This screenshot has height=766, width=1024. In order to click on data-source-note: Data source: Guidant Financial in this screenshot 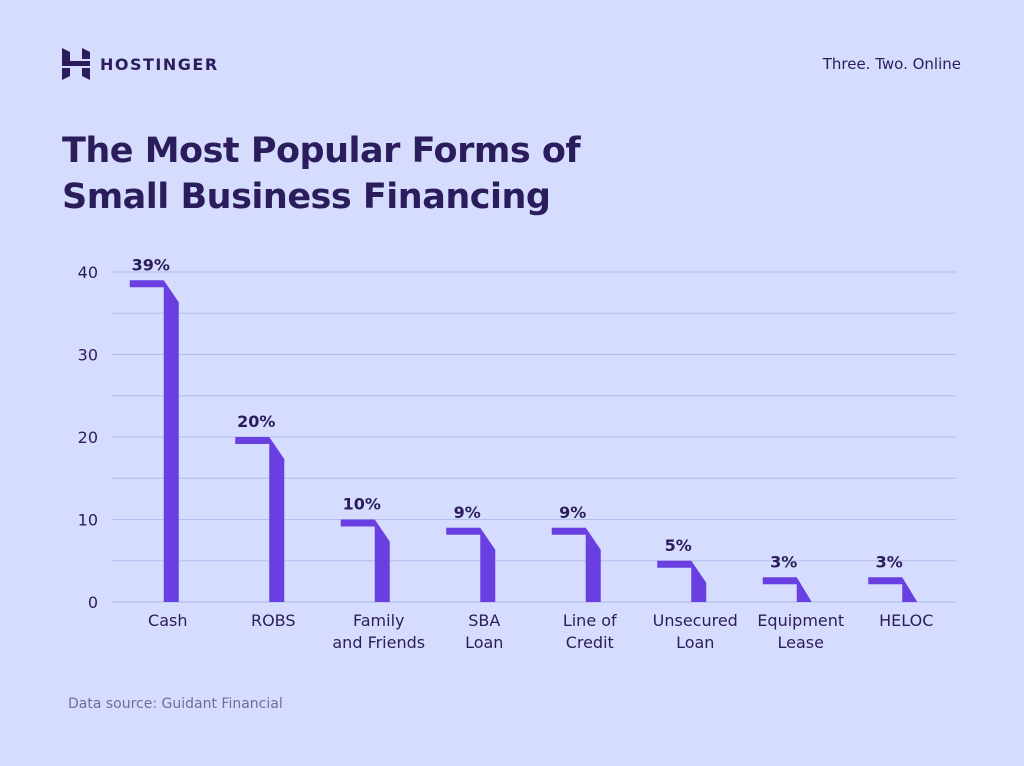, I will do `click(175, 704)`.